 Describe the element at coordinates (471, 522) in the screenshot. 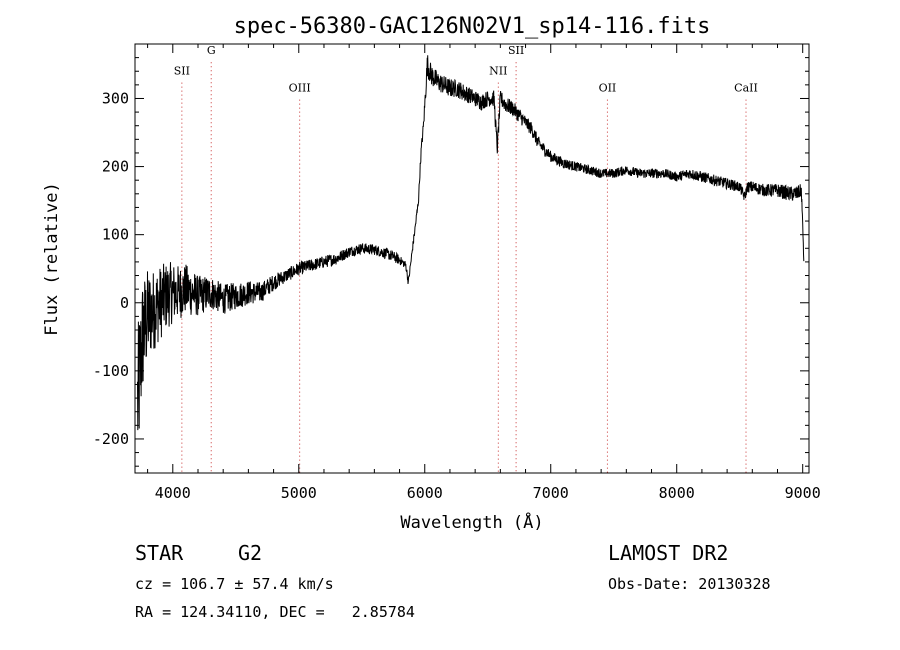

I see `x-axis-label: Wavelength (Å)` at that location.